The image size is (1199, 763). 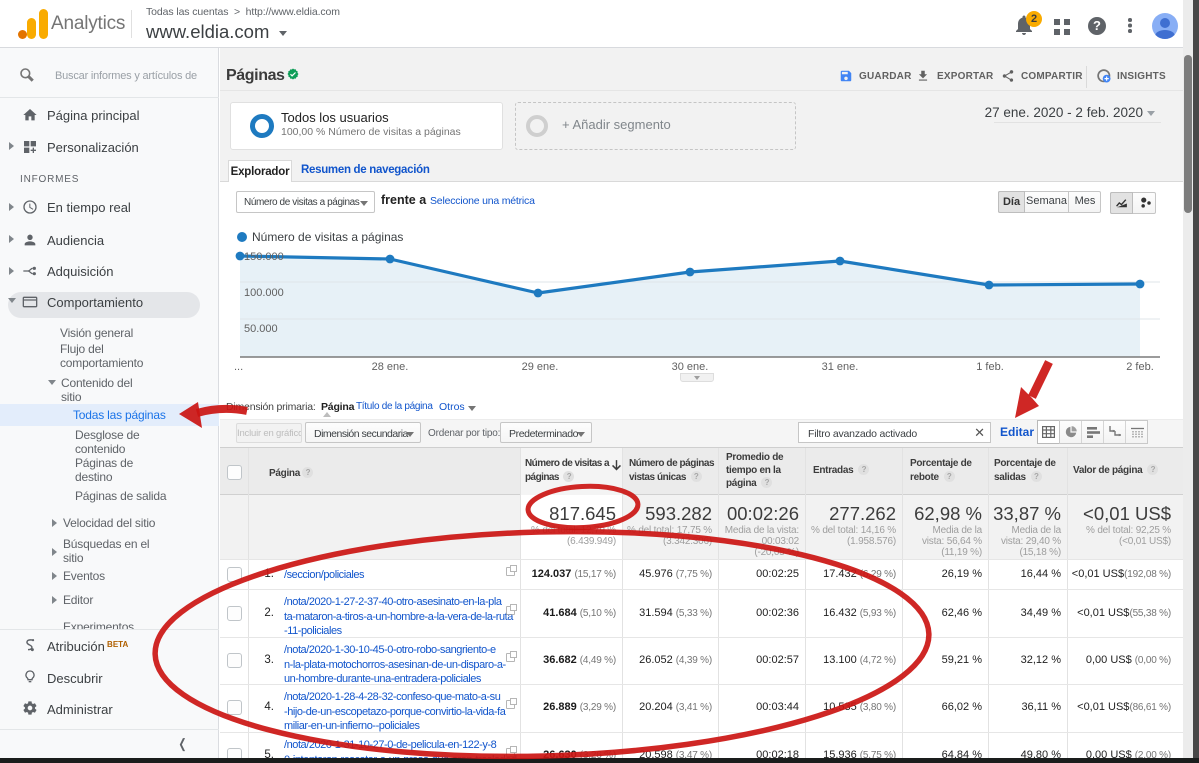 What do you see at coordinates (840, 367) in the screenshot?
I see `svg-text: 31 ene.` at bounding box center [840, 367].